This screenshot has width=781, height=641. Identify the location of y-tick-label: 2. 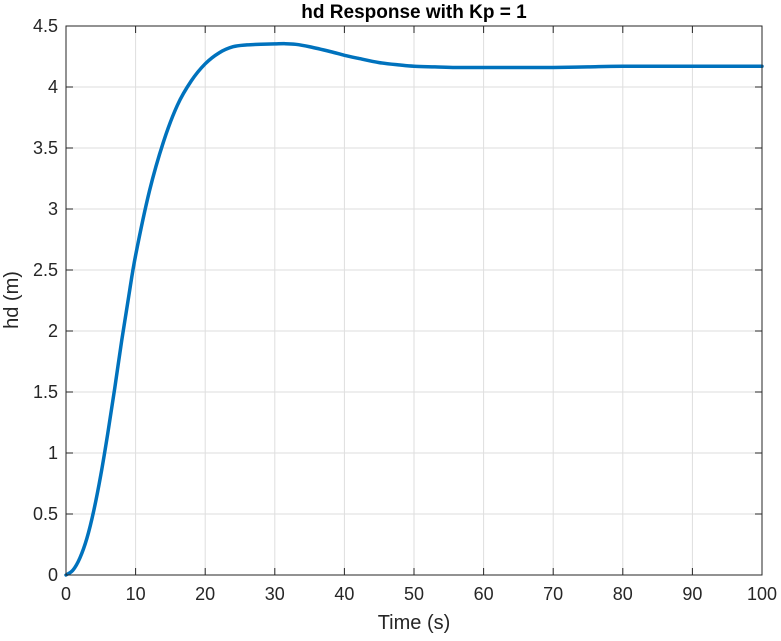
(53, 331).